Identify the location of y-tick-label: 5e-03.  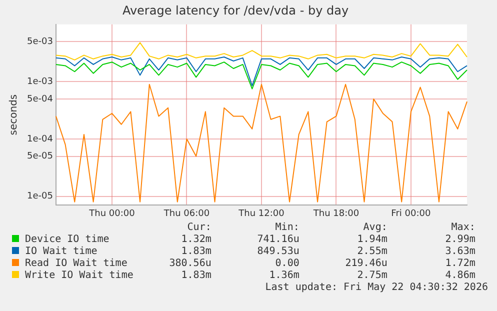
(39, 41).